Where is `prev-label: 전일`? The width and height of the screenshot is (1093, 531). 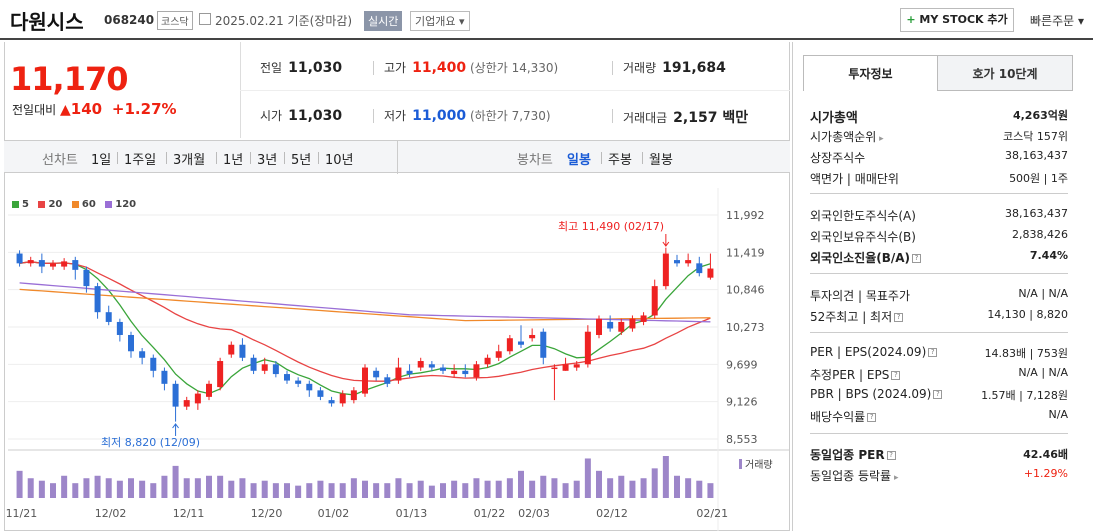
prev-label: 전일 is located at coordinates (271, 68).